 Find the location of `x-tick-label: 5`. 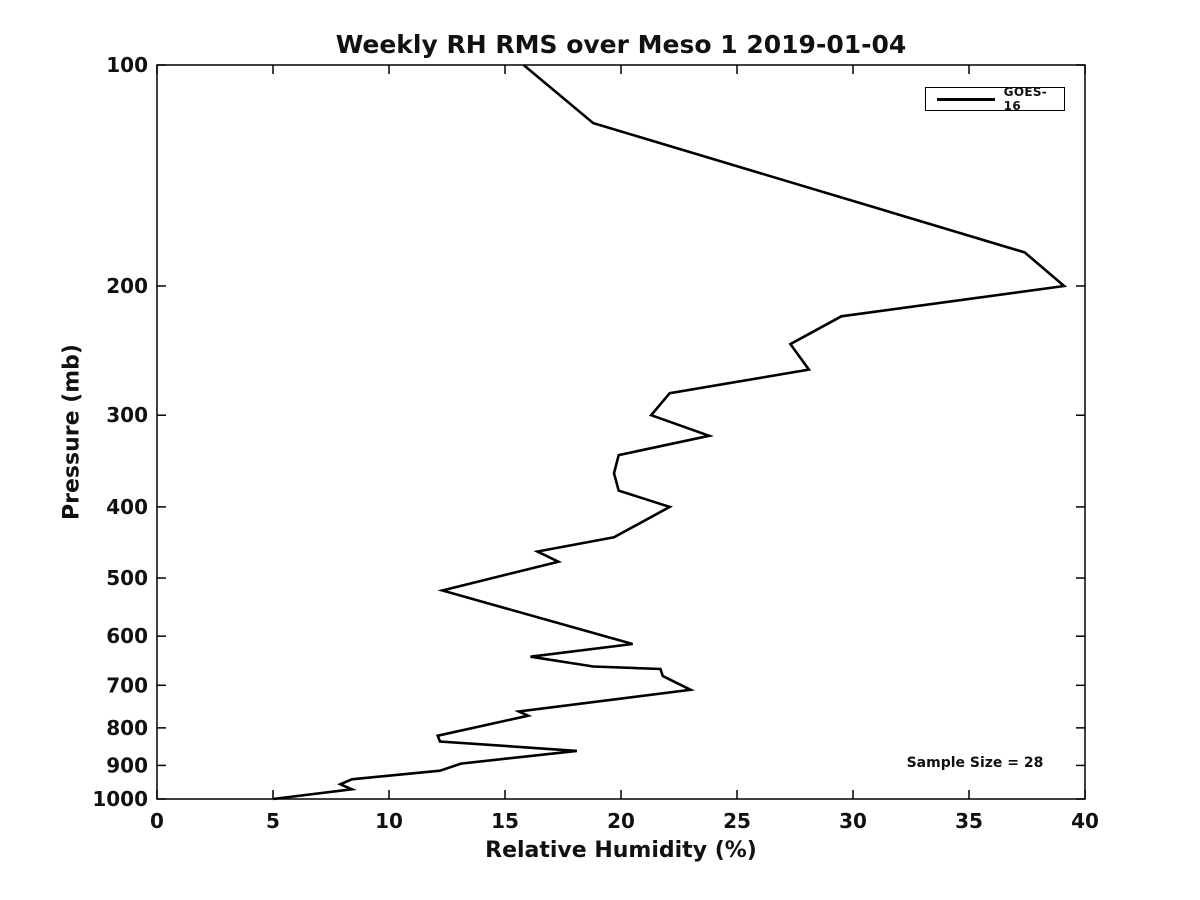

x-tick-label: 5 is located at coordinates (273, 821).